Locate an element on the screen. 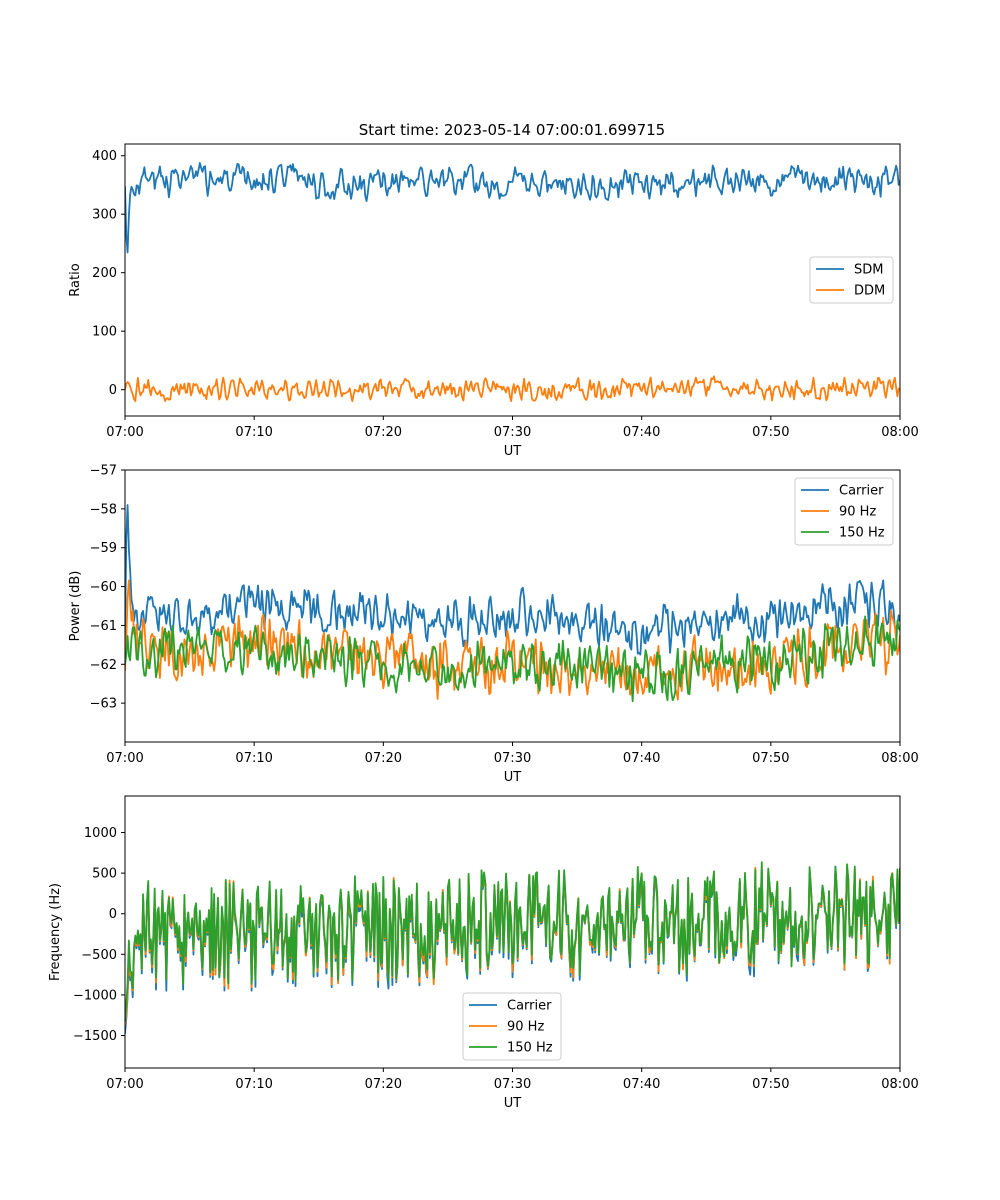 The height and width of the screenshot is (1200, 1000). y-axis-label: Power (dB) is located at coordinates (75, 606).